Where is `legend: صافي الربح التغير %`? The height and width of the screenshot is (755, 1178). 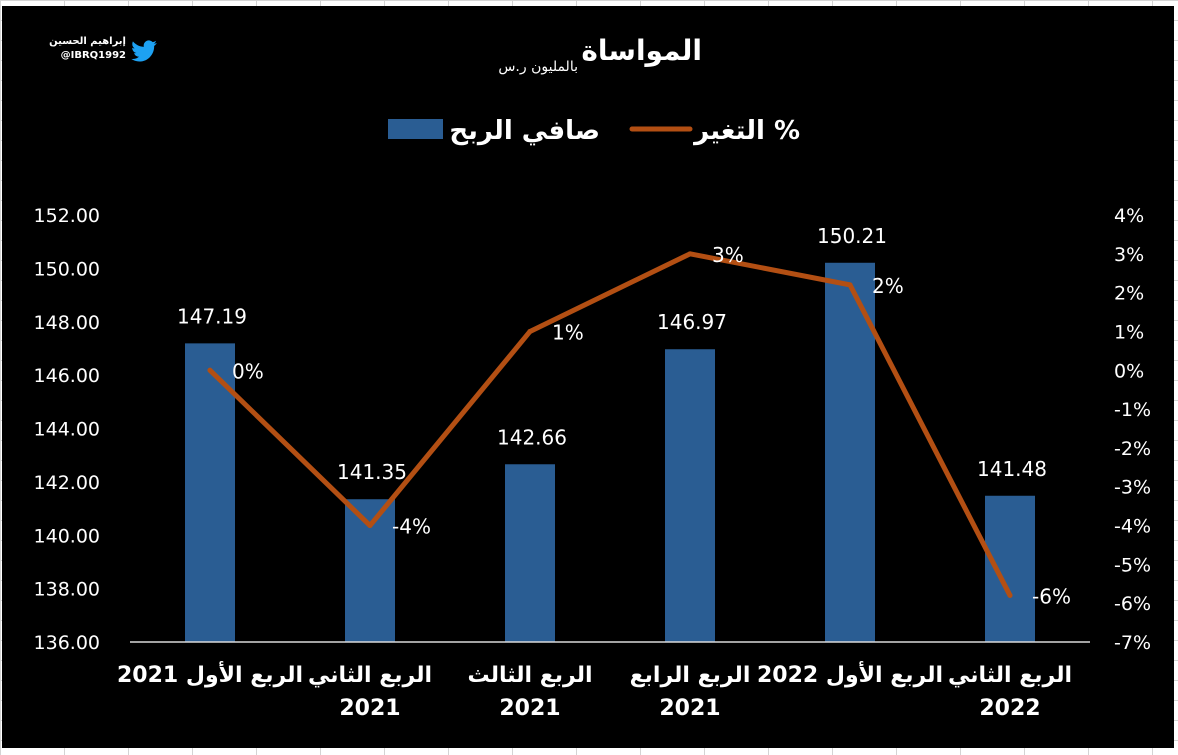 legend: صافي الربح التغير % is located at coordinates (594, 131).